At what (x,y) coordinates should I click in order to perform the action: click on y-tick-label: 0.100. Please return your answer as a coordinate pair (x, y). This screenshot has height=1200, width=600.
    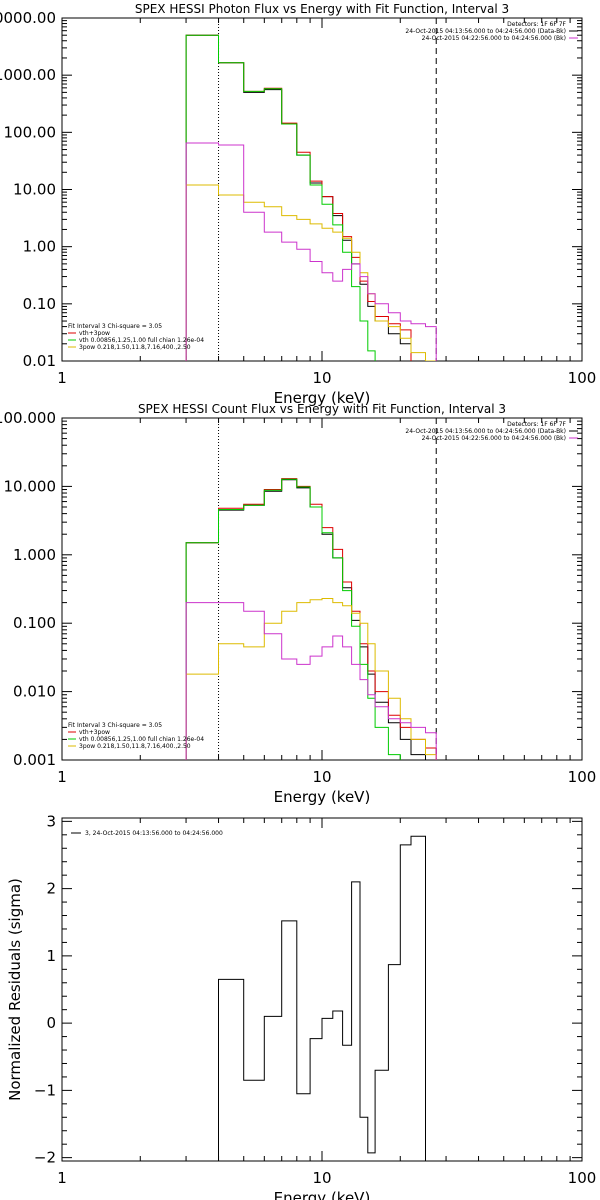
    Looking at the image, I should click on (34, 623).